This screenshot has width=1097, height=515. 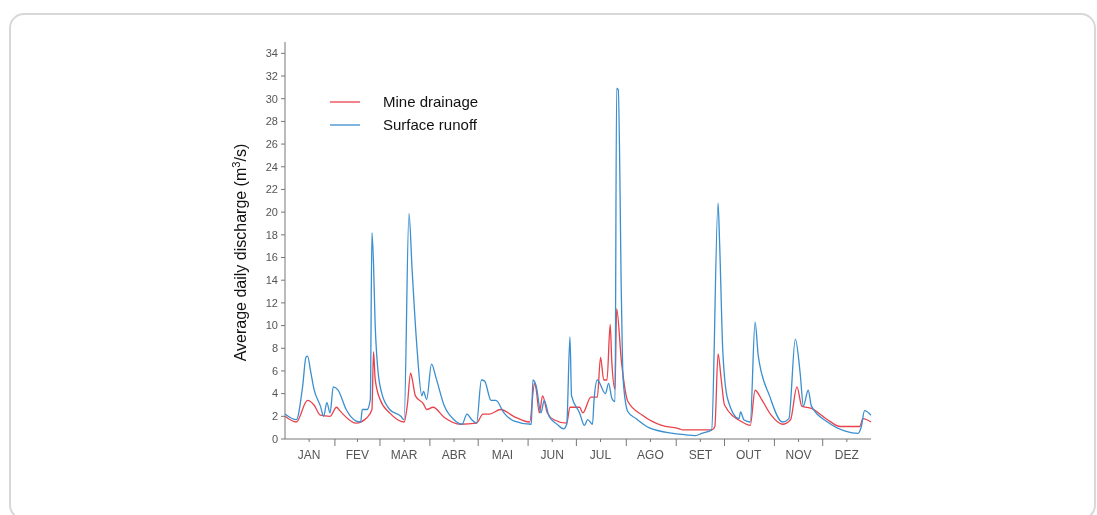 What do you see at coordinates (271, 98) in the screenshot?
I see `y-tick-label: 30` at bounding box center [271, 98].